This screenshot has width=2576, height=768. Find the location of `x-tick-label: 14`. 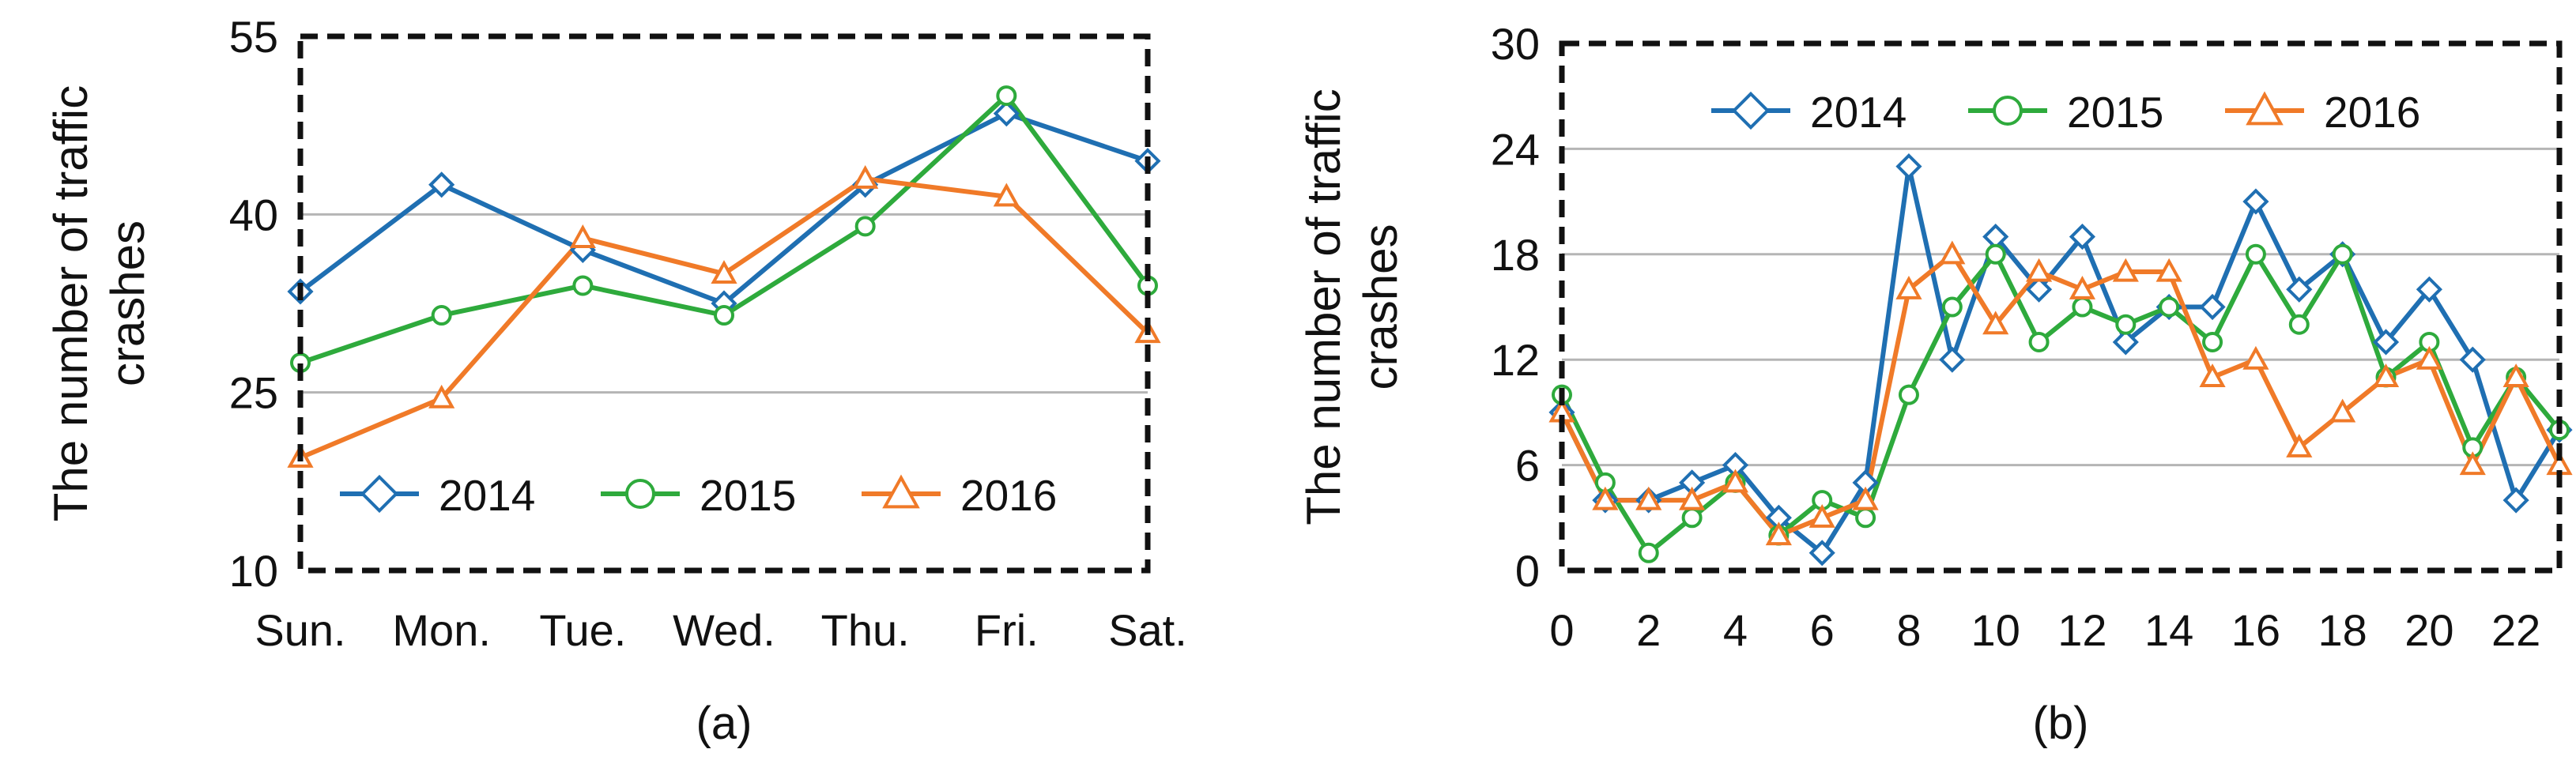

x-tick-label: 14 is located at coordinates (2168, 630).